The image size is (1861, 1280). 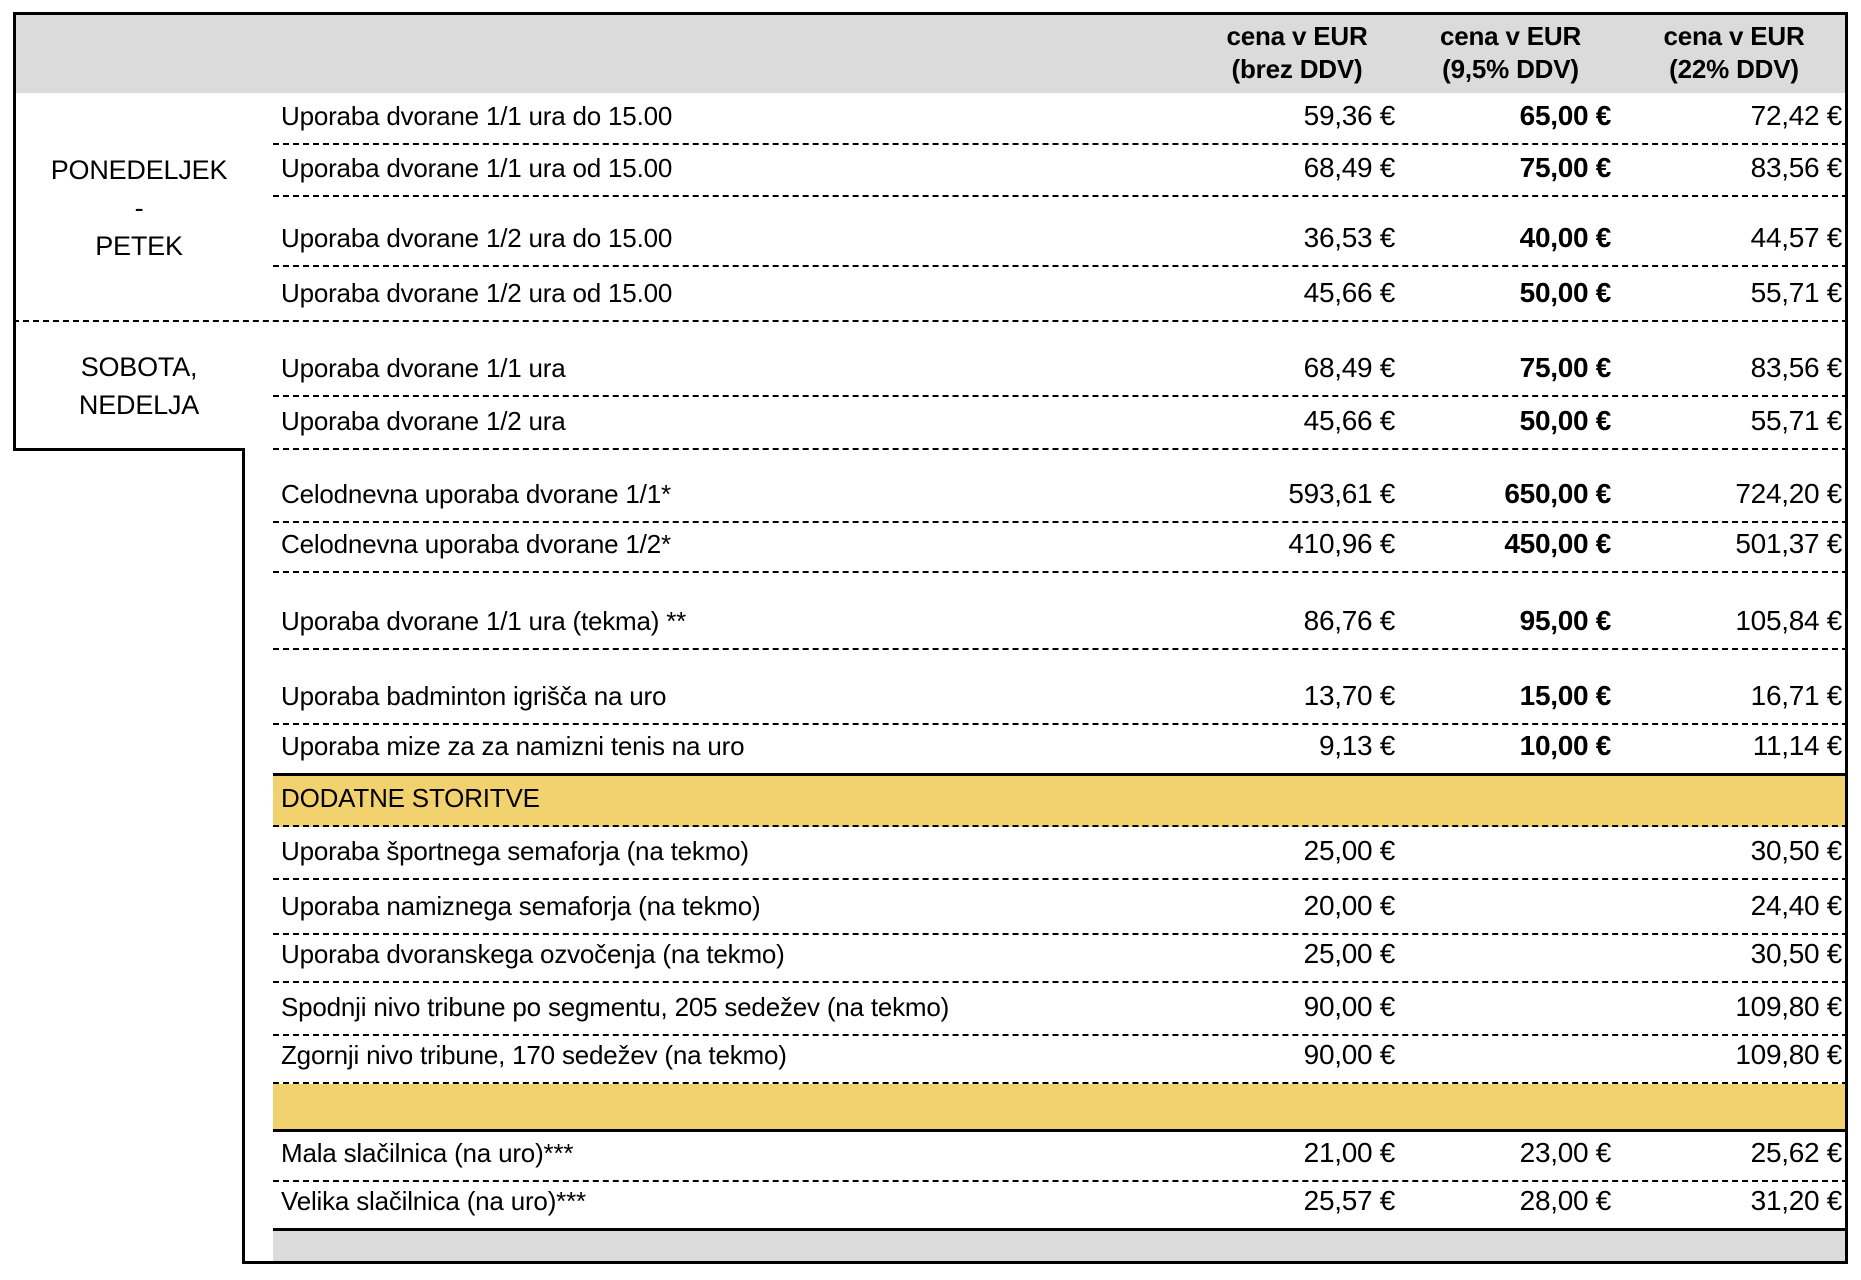 What do you see at coordinates (1788, 493) in the screenshot?
I see `price-22-ddv: 724,20 €` at bounding box center [1788, 493].